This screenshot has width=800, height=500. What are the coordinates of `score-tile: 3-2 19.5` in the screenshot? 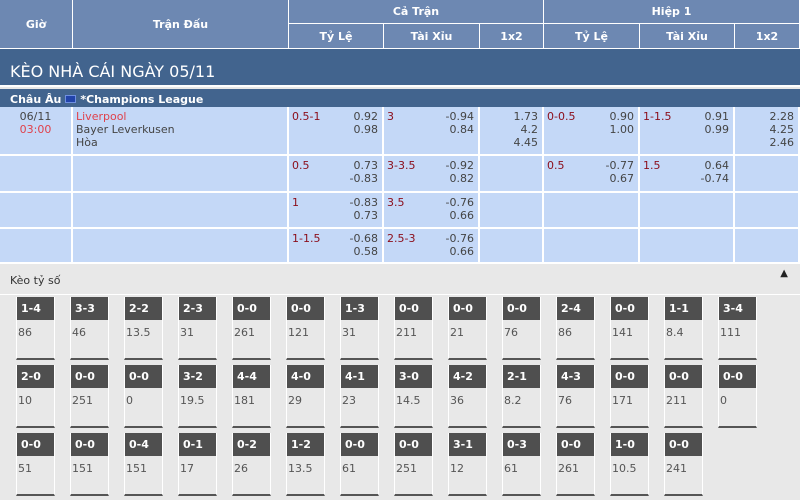 It's located at (197, 396).